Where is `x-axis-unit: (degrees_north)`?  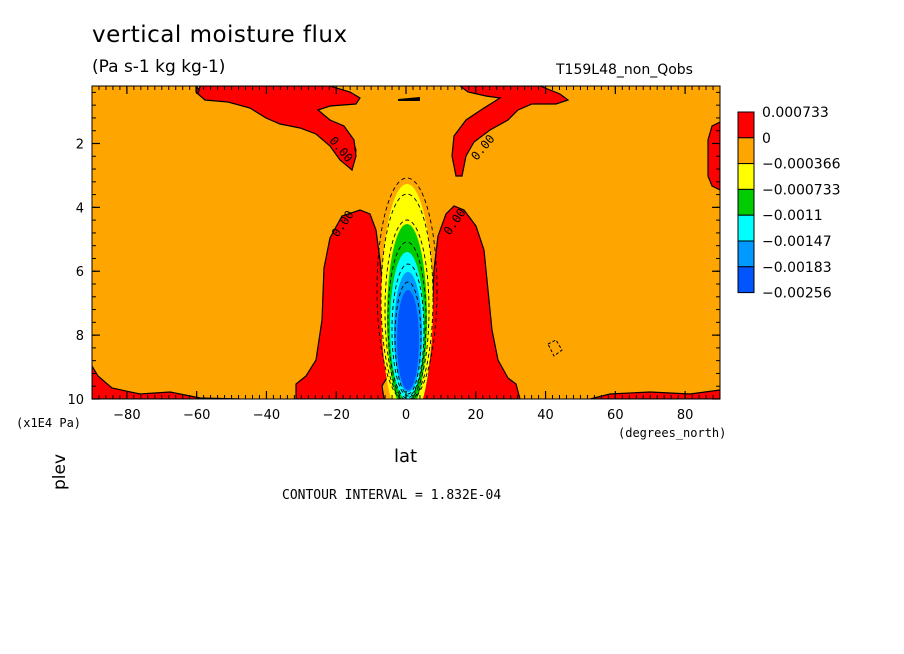 x-axis-unit: (degrees_north) is located at coordinates (672, 433).